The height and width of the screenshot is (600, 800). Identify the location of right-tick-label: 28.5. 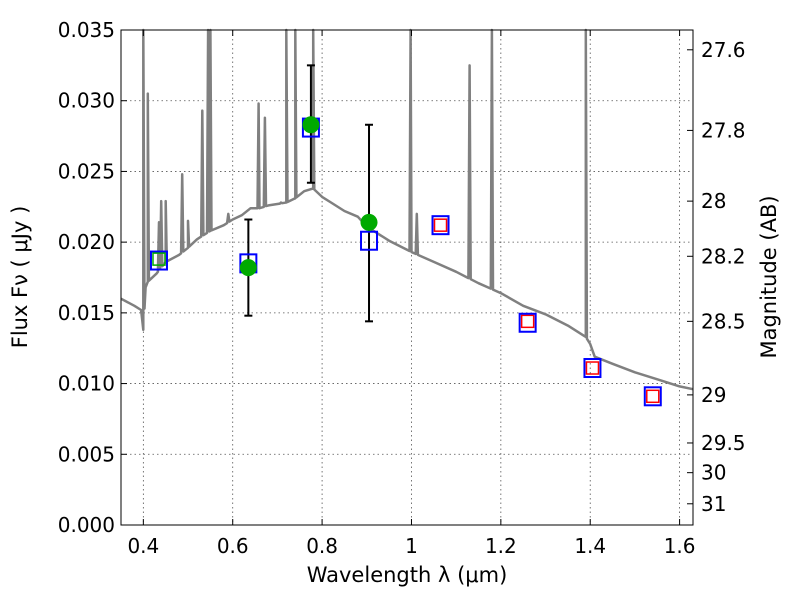
(723, 321).